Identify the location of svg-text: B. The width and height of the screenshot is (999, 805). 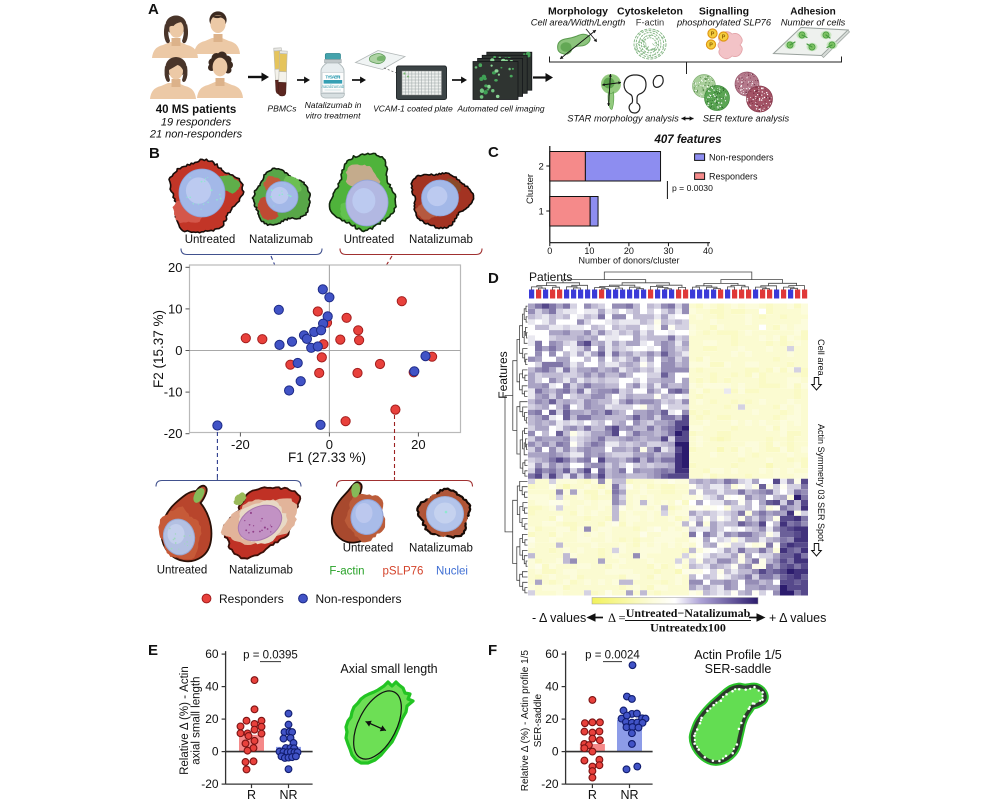
(154, 153).